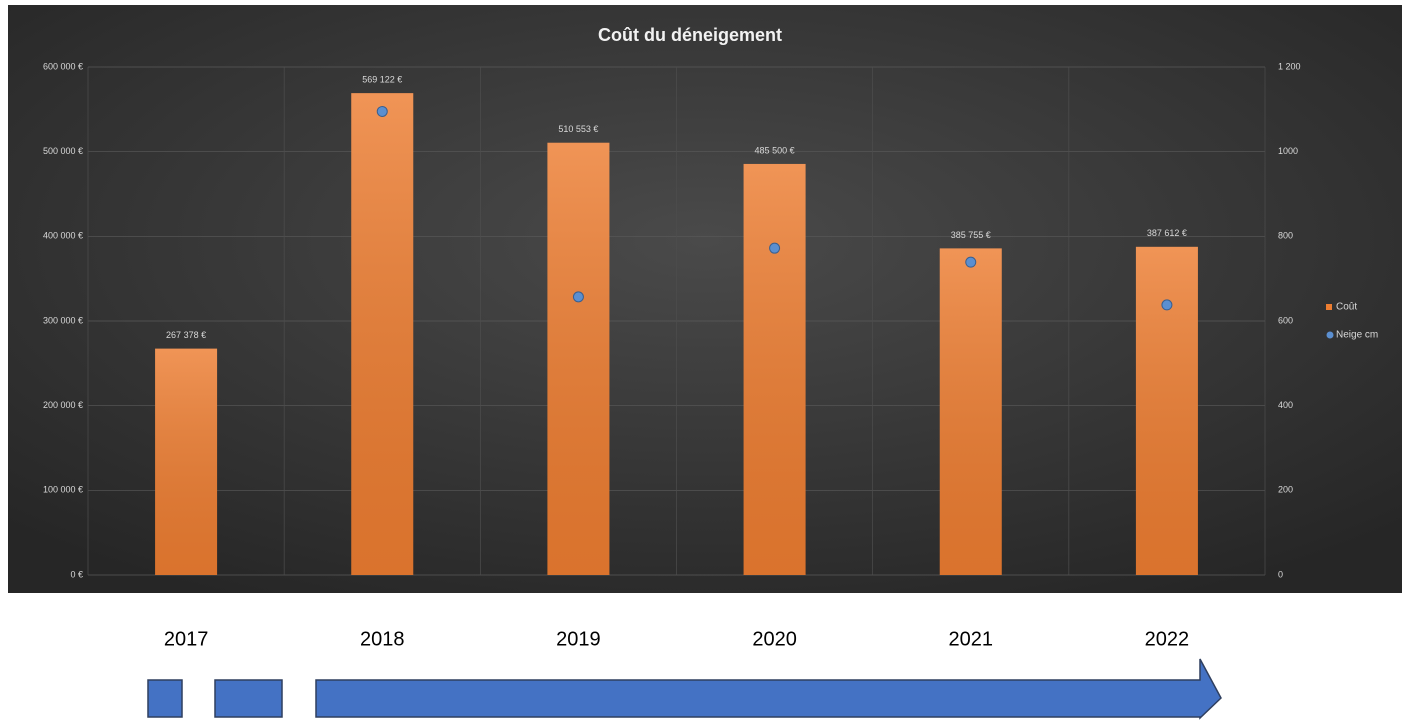 This screenshot has height=720, width=1410. What do you see at coordinates (1285, 320) in the screenshot?
I see `y2-tick-label: 600` at bounding box center [1285, 320].